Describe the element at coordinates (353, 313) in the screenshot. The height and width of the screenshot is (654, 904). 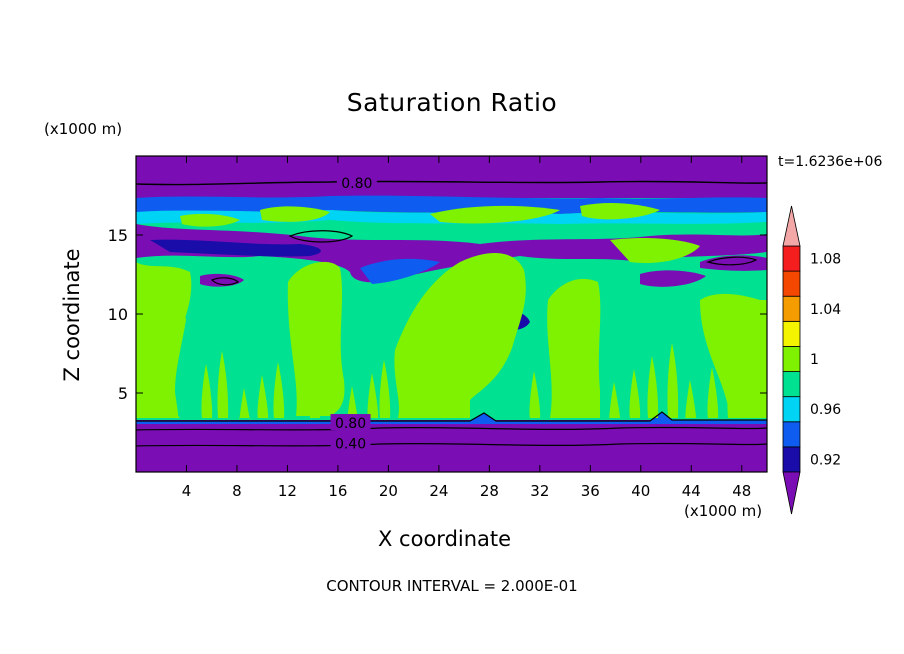
I see `contour-labels: 0.80 0.80 0.40` at that location.